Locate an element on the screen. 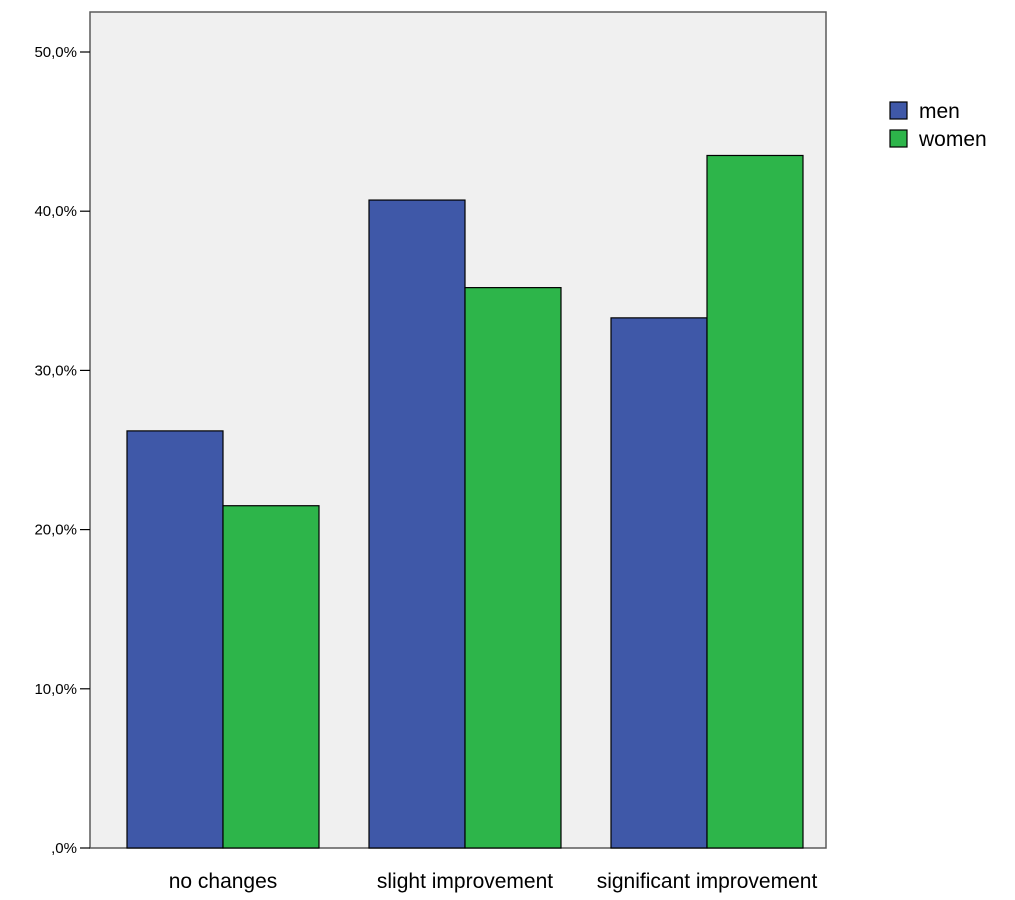  y-tick-label: 10,0% is located at coordinates (55, 689).